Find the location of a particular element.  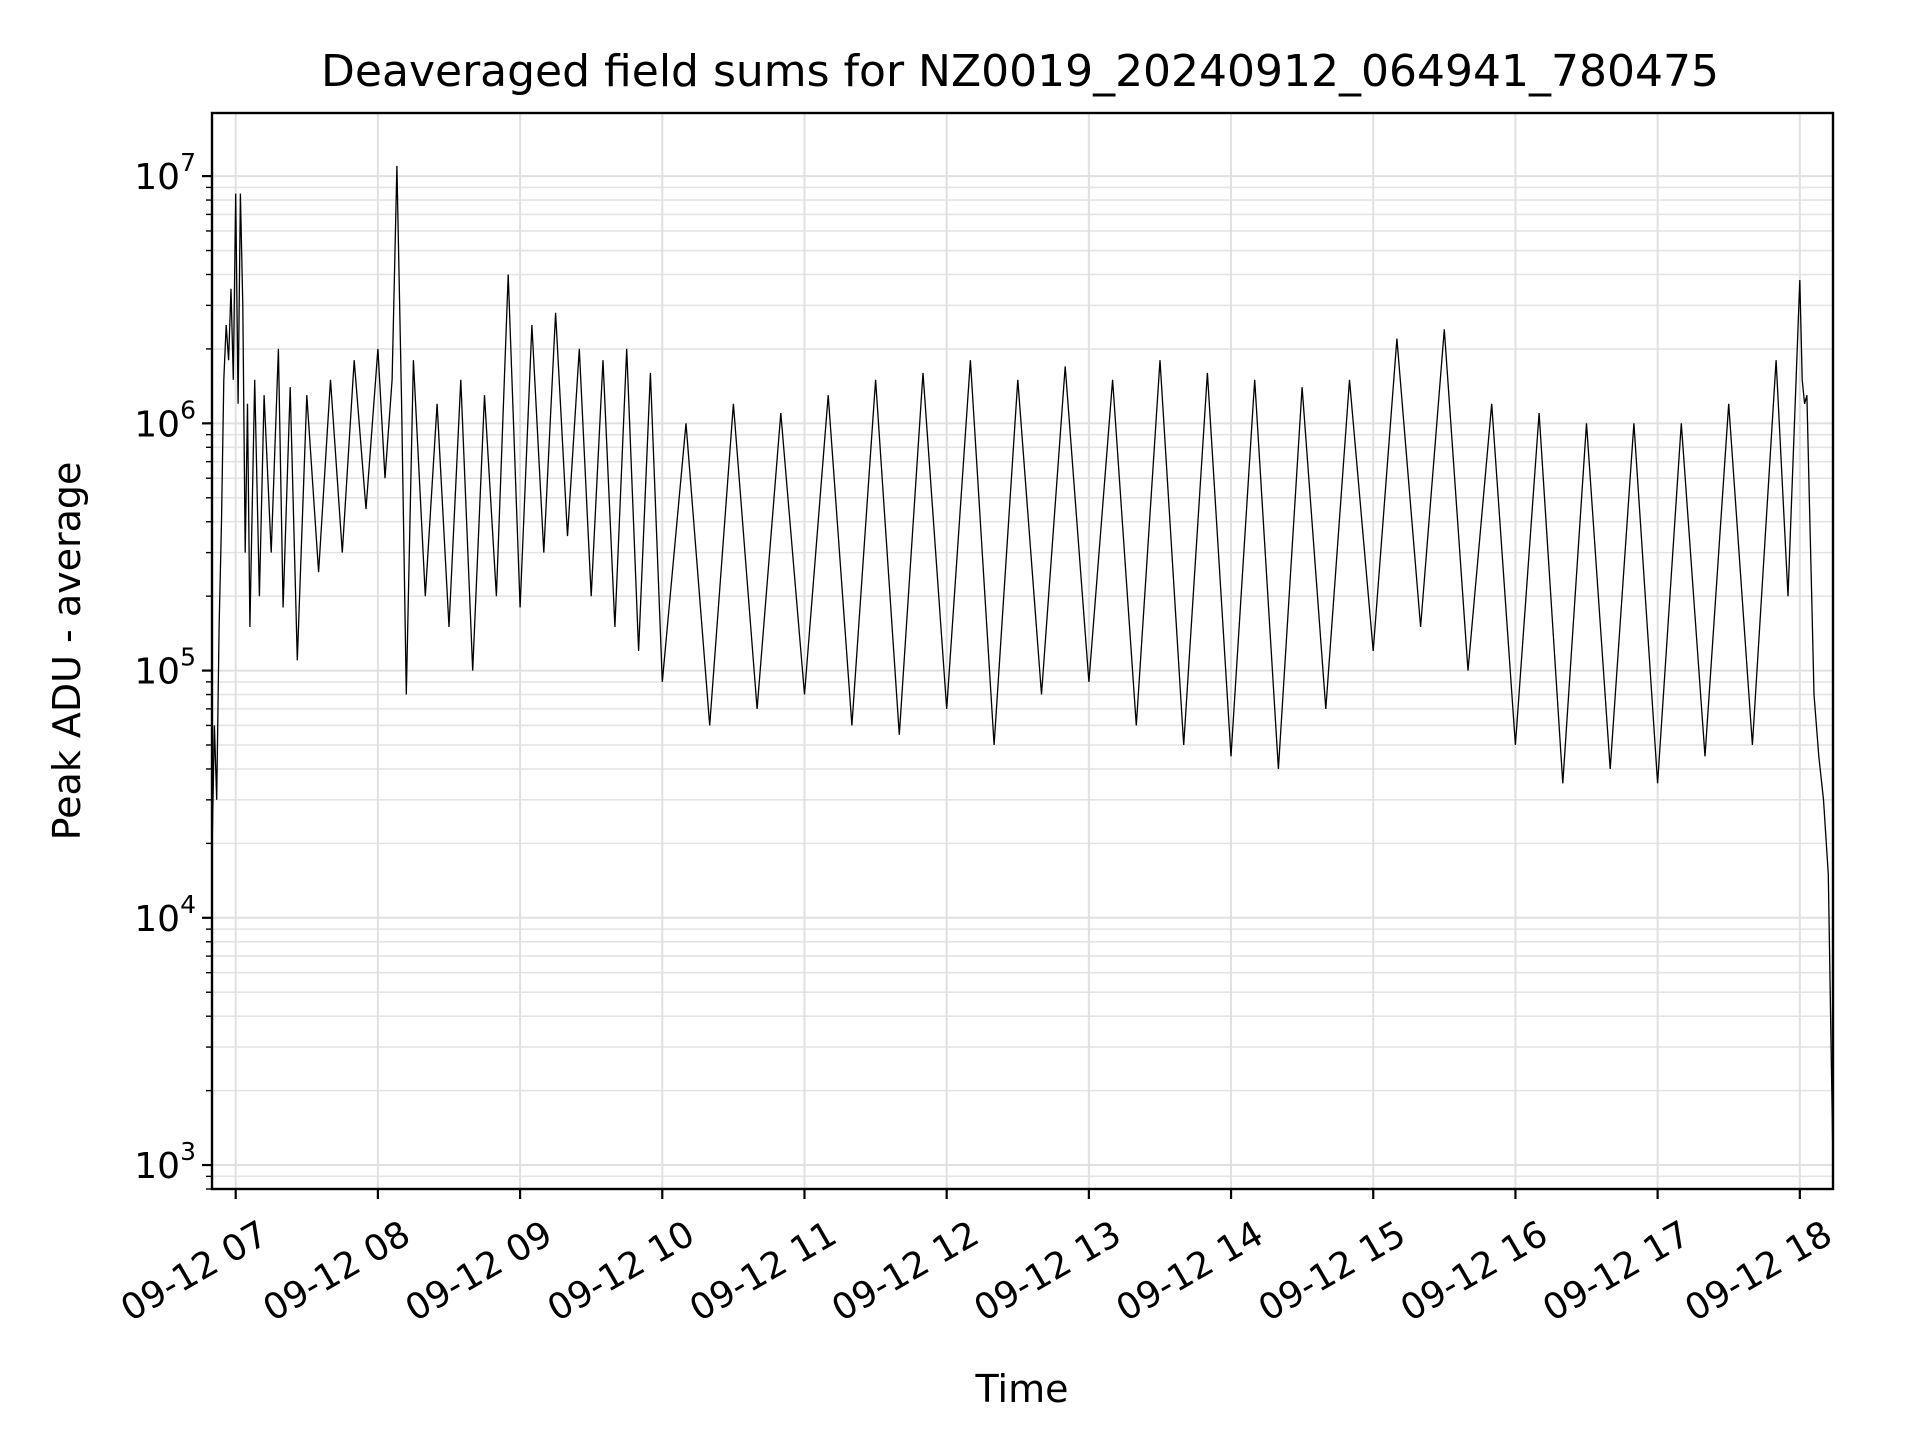

y-axis-label: Peak ADU - average is located at coordinates (67, 651).